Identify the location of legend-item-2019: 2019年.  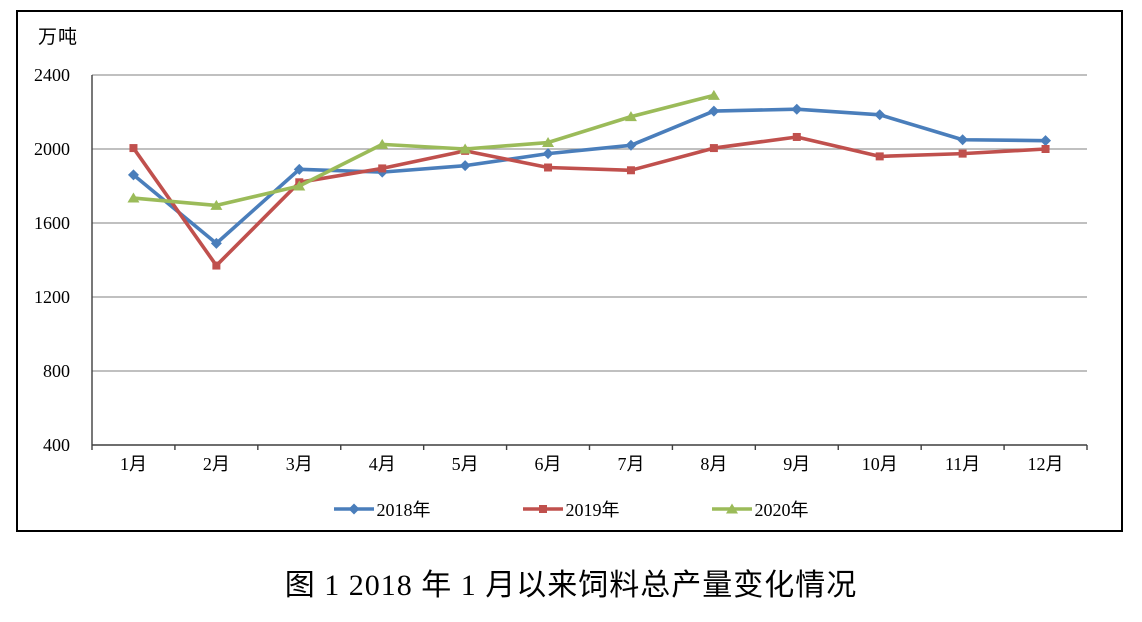
(571, 509).